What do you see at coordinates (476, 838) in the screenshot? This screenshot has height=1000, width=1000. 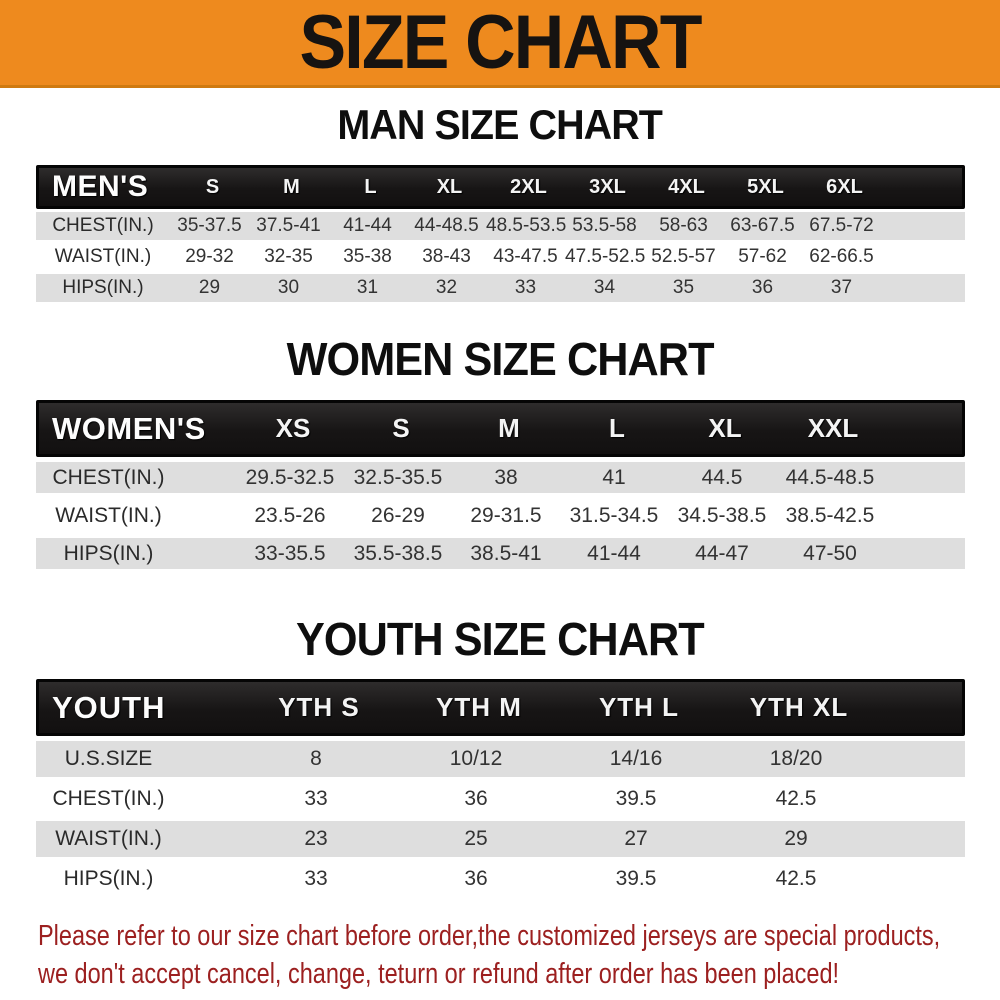 I see `youth-waist-m: 25` at bounding box center [476, 838].